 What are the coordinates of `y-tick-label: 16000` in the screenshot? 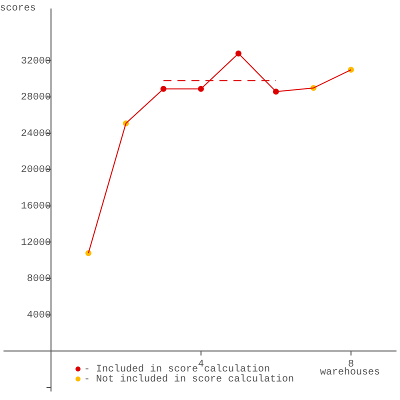 It's located at (35, 207).